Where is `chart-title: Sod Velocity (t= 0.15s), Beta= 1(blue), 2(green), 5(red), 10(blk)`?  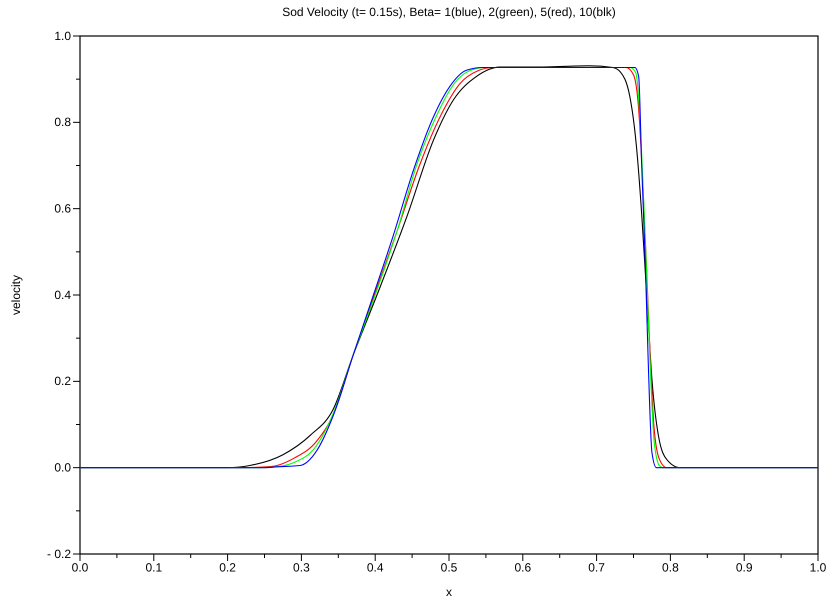 chart-title: Sod Velocity (t= 0.15s), Beta= 1(blue), 2(green), 5(red), 10(blk) is located at coordinates (449, 12).